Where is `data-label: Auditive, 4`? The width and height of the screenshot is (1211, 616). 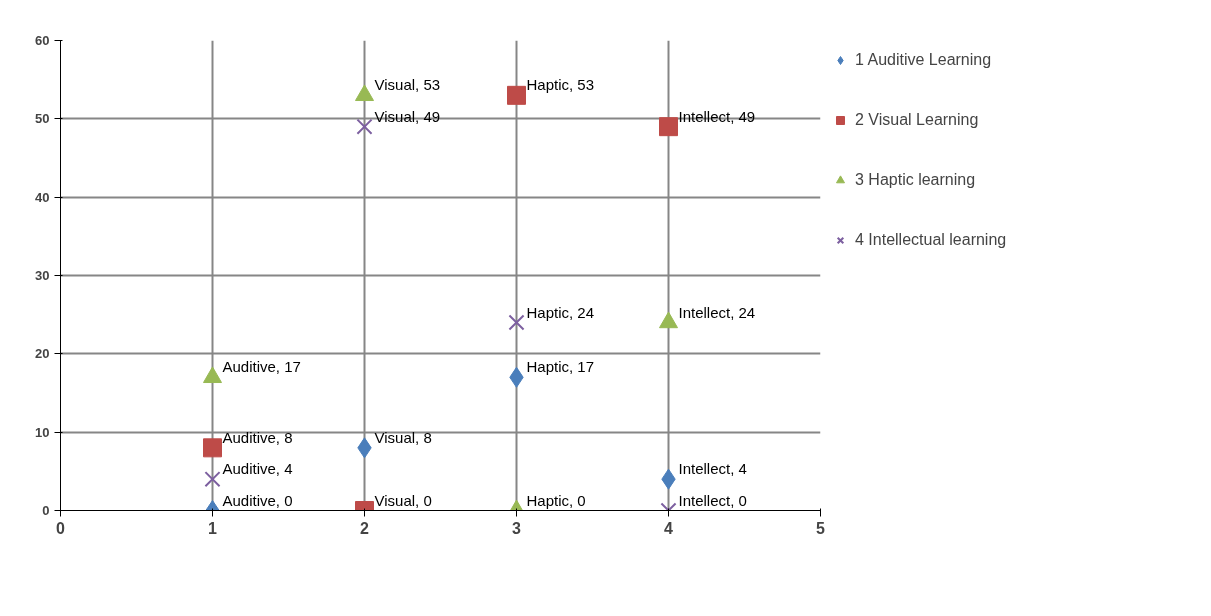 data-label: Auditive, 4 is located at coordinates (257, 469).